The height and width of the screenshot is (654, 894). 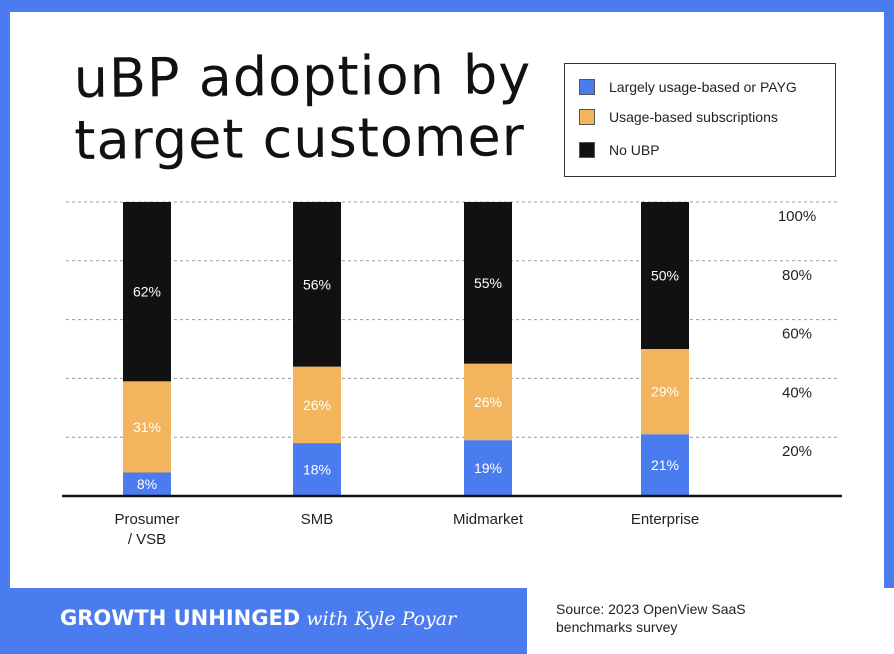 I want to click on data-label: 55%, so click(x=488, y=283).